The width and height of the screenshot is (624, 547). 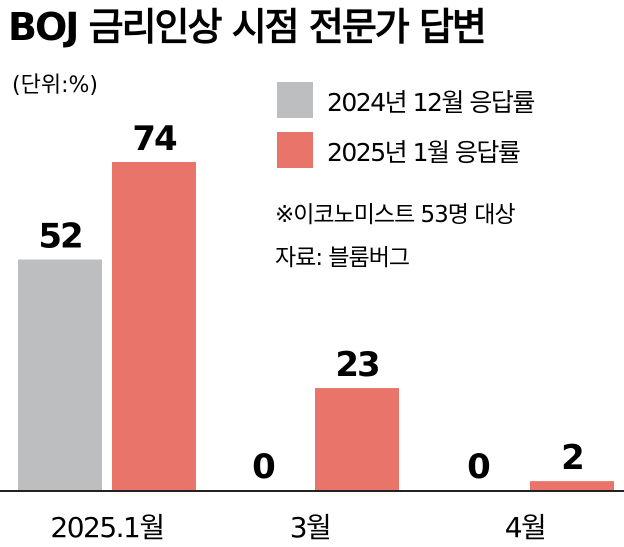 What do you see at coordinates (106, 527) in the screenshot?
I see `category-label-0: 2025.1월` at bounding box center [106, 527].